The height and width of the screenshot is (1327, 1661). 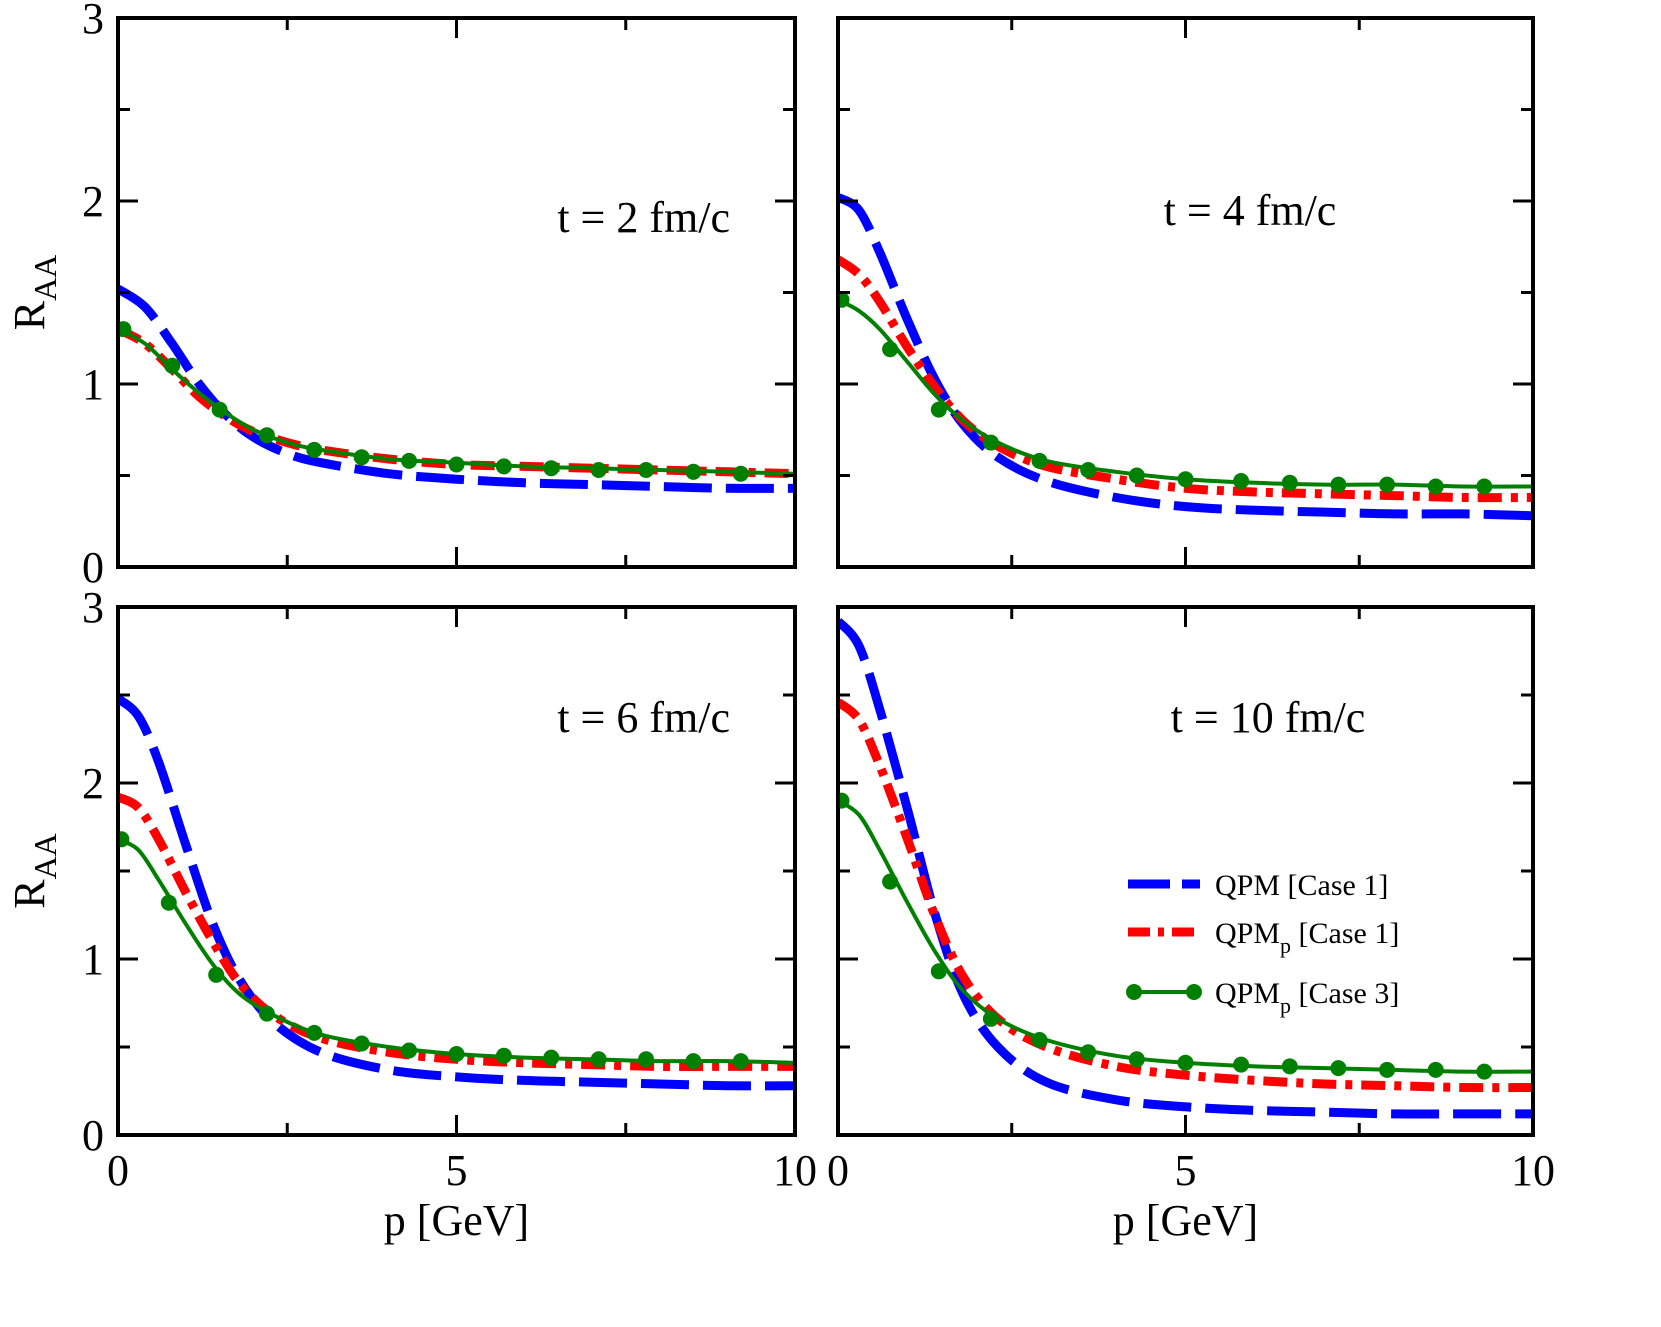 What do you see at coordinates (1250, 210) in the screenshot?
I see `panel-annotation: t = 4 fm/c` at bounding box center [1250, 210].